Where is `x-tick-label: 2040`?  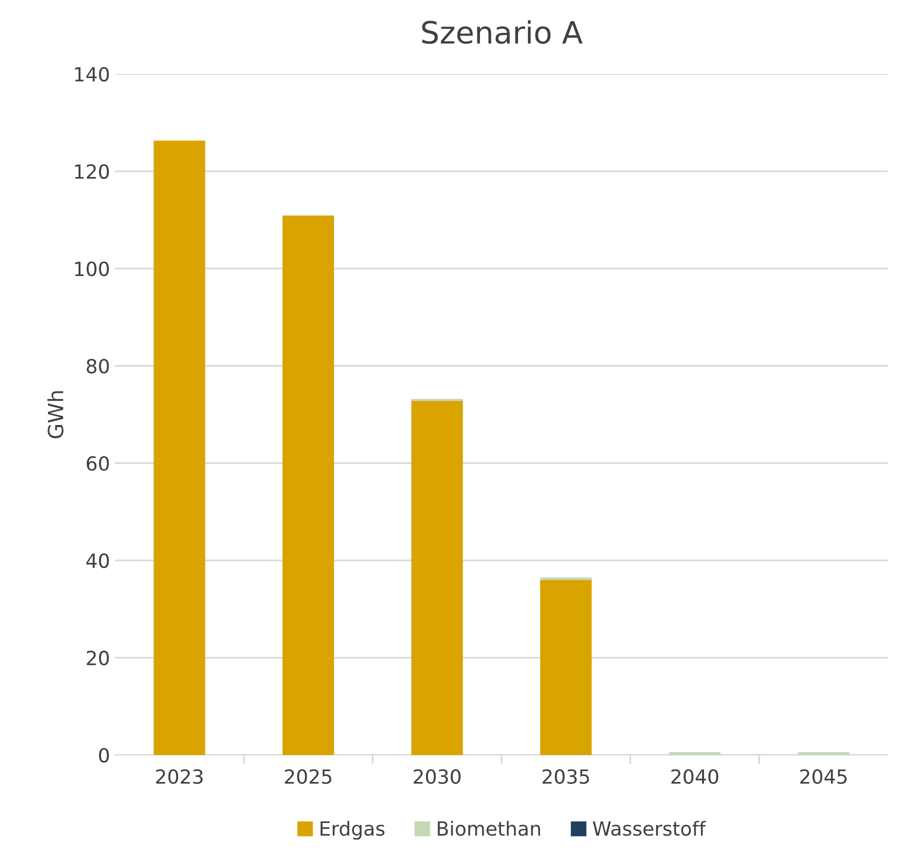 x-tick-label: 2040 is located at coordinates (694, 776).